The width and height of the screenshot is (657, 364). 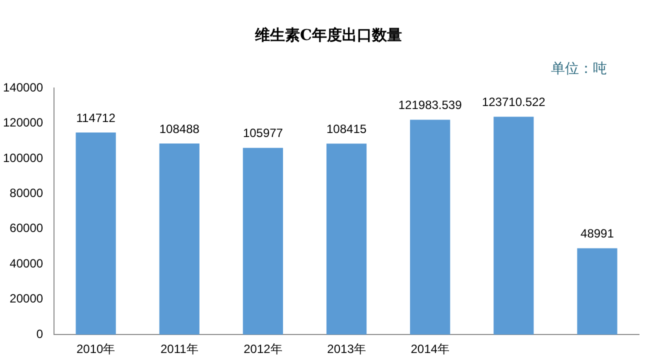 I want to click on x-tick-label: 2012年, so click(x=263, y=349).